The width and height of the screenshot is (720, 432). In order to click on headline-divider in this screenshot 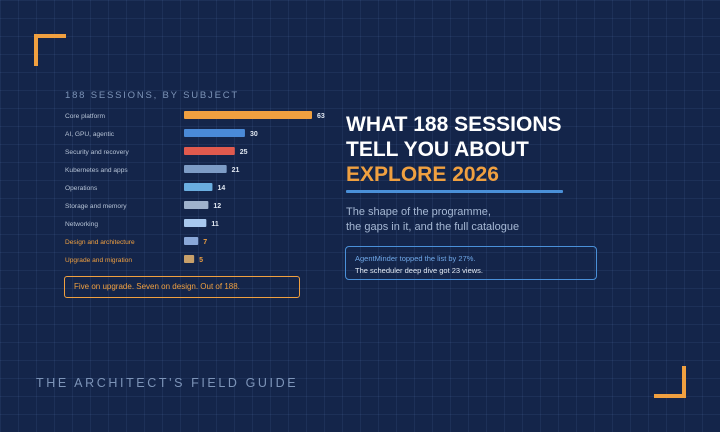, I will do `click(454, 191)`.